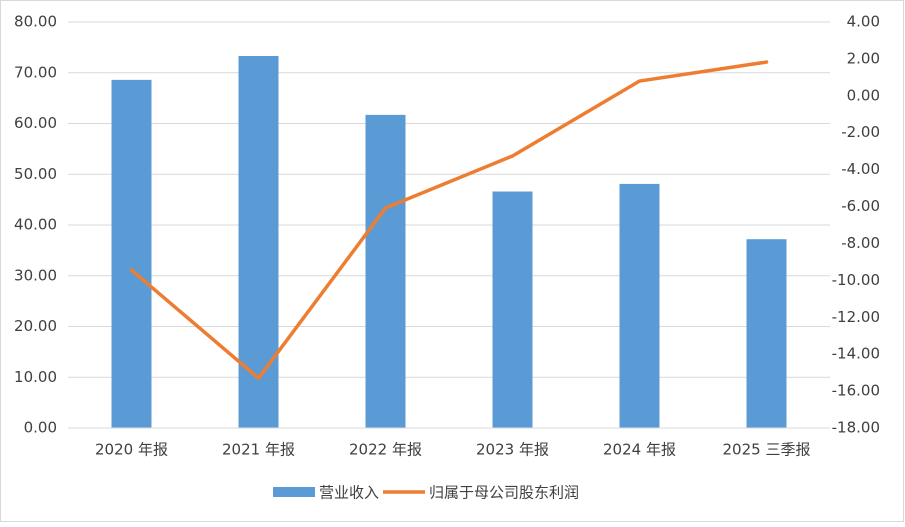 The width and height of the screenshot is (905, 527). I want to click on y2-tick-label: -10.00, so click(856, 280).